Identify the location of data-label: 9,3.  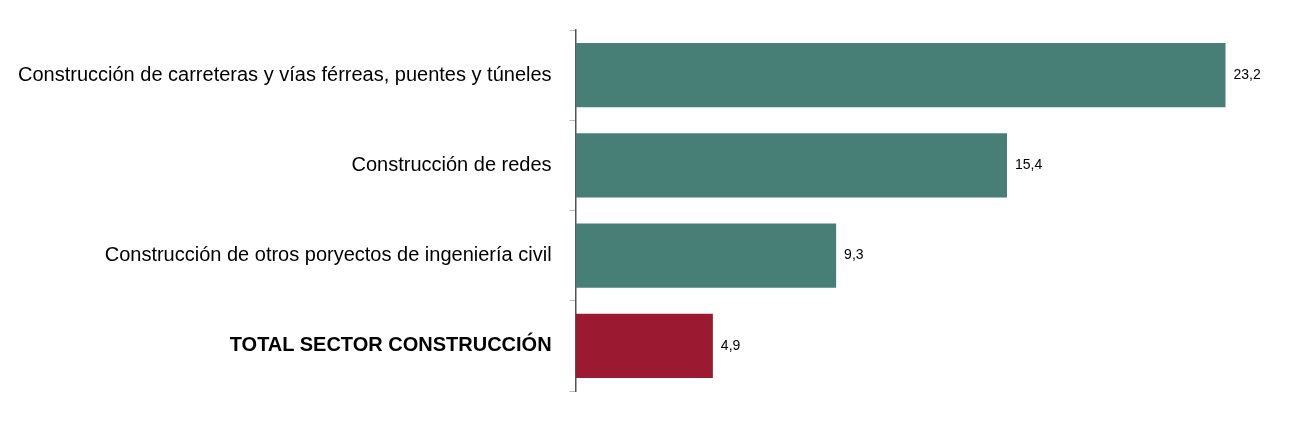
(854, 254).